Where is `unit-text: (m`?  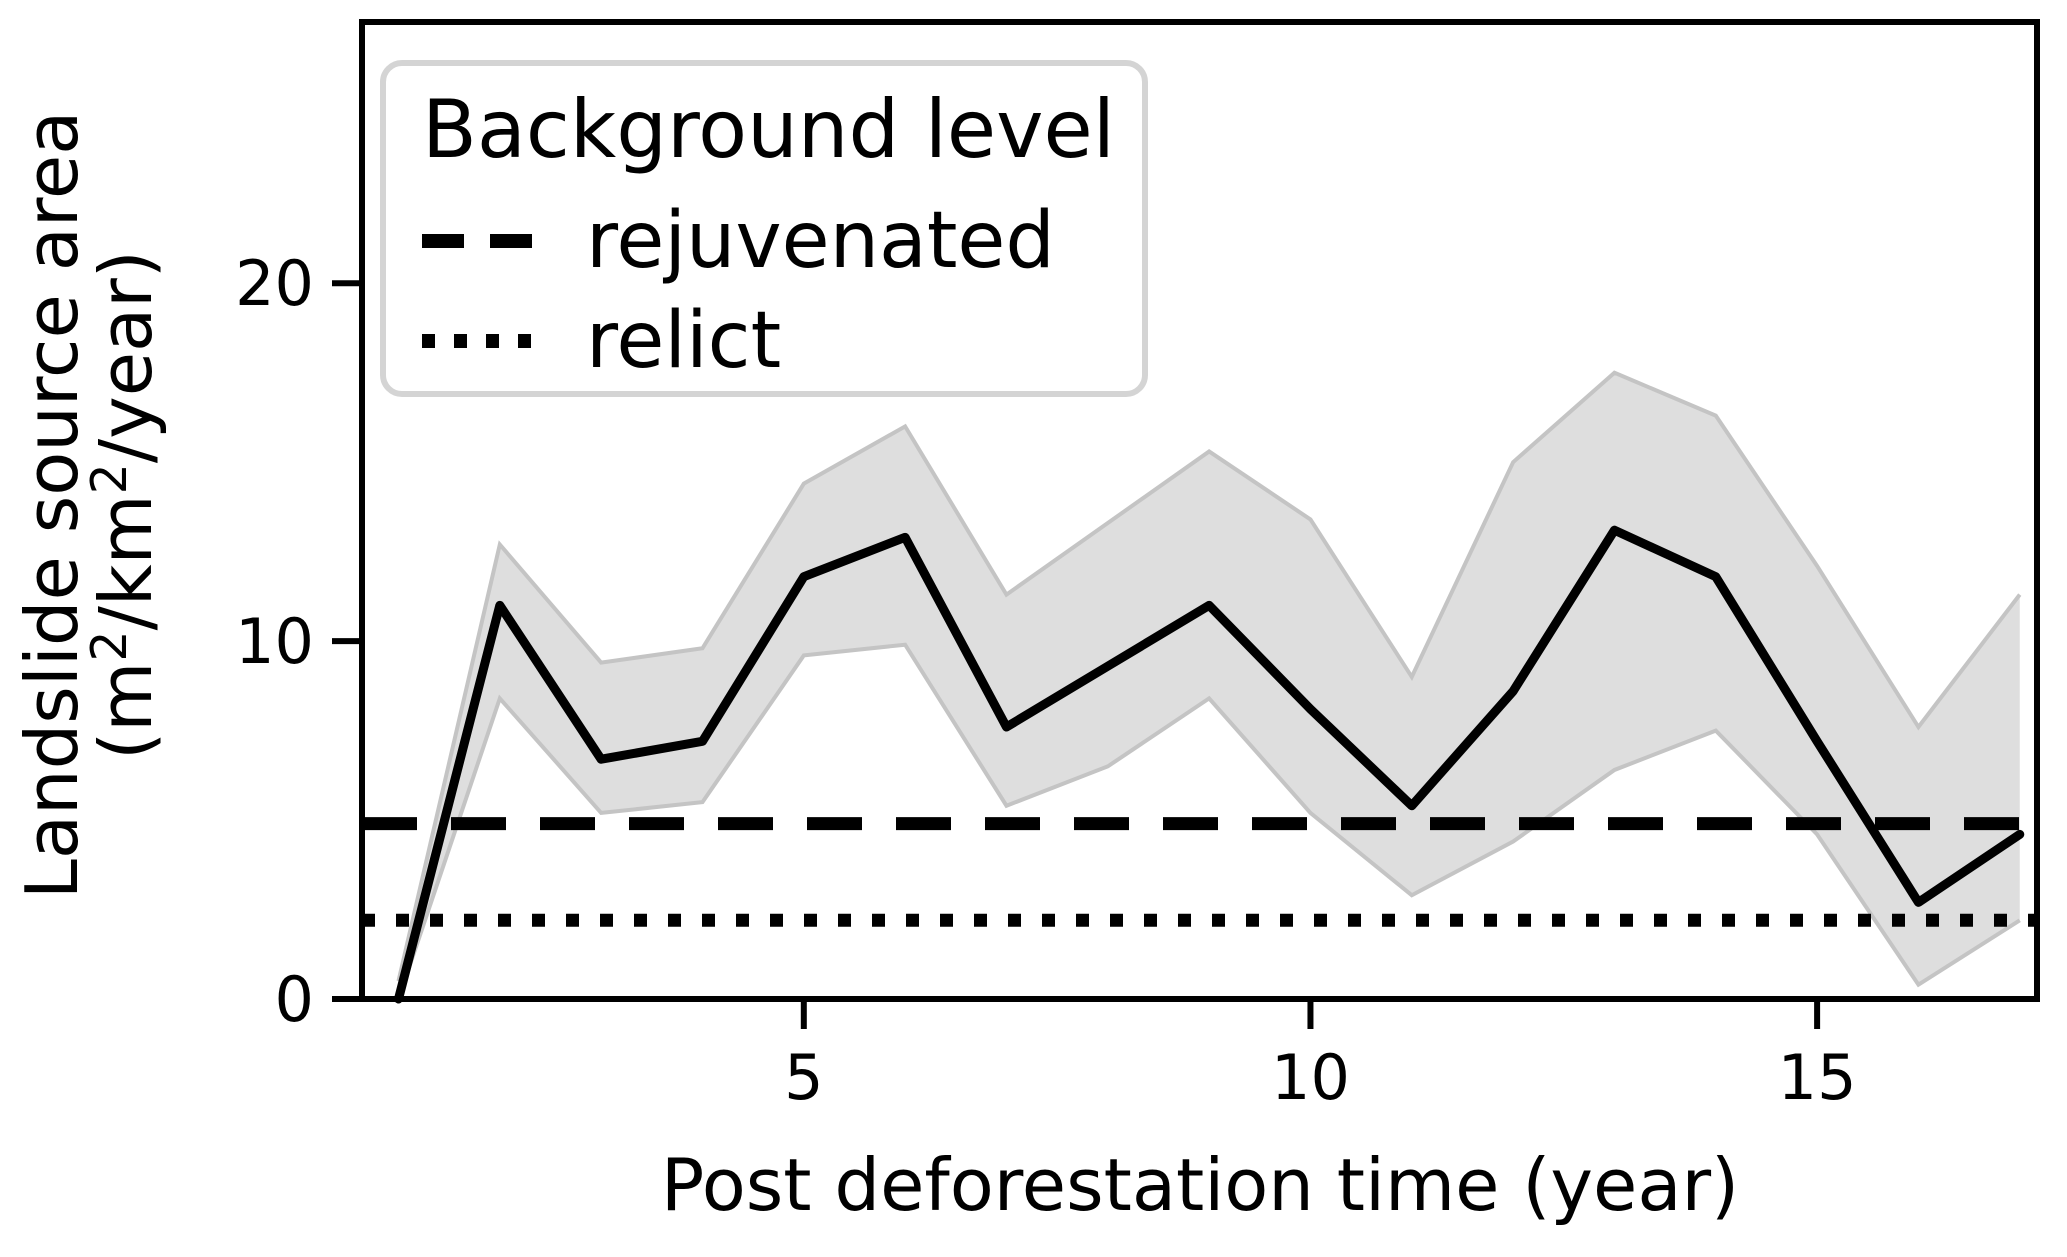
unit-text: (m is located at coordinates (126, 710).